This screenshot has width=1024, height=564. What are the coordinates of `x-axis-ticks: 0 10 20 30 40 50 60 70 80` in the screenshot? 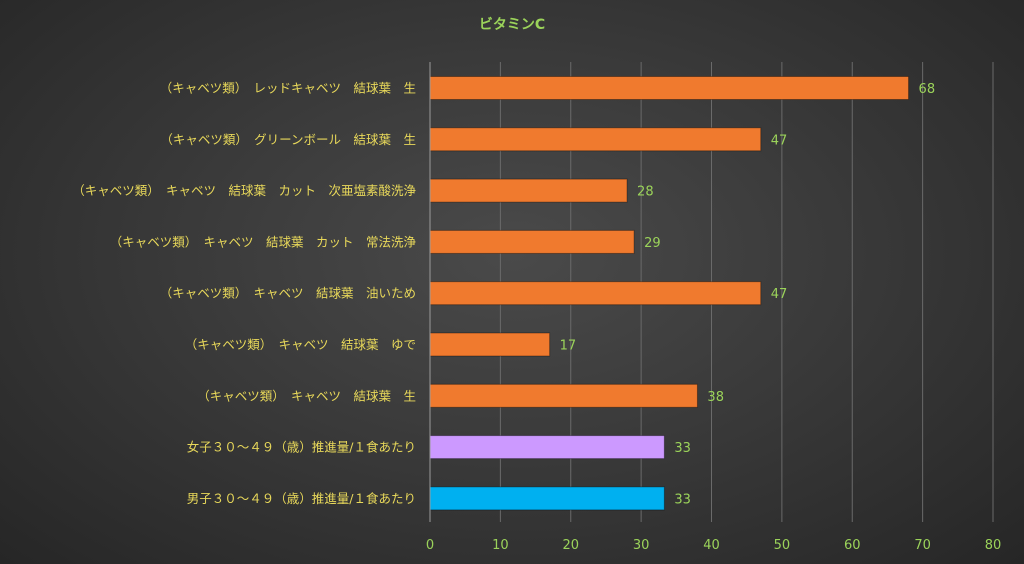 It's located at (713, 545).